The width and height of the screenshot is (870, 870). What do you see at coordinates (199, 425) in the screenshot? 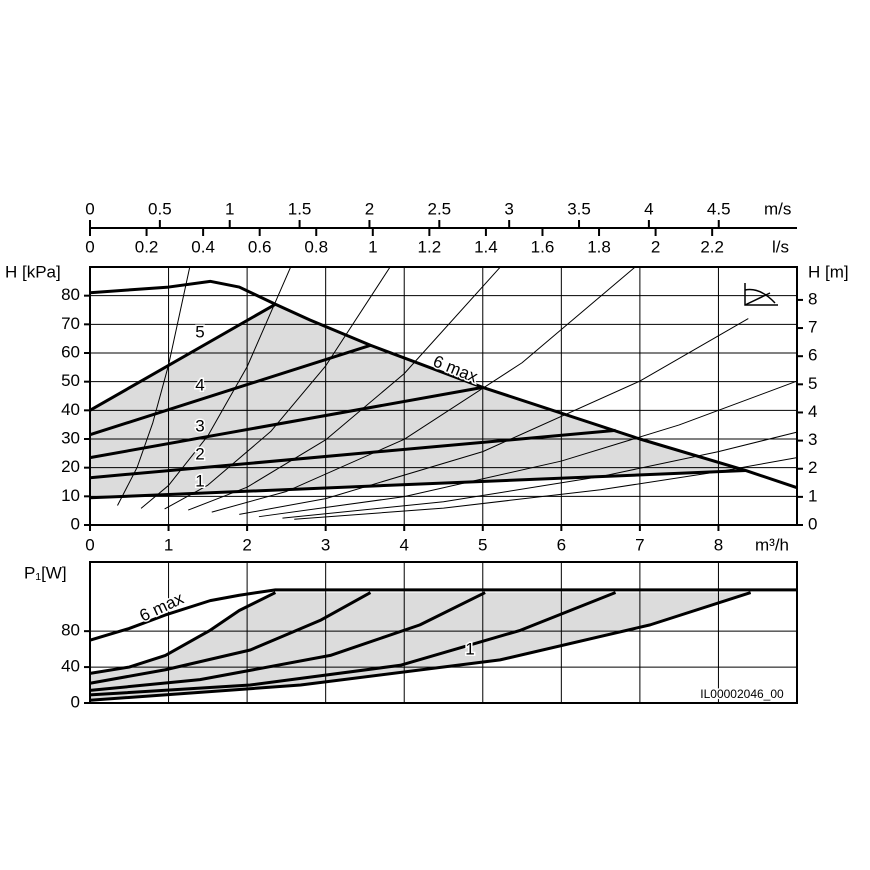
I see `curve-label: 3` at bounding box center [199, 425].